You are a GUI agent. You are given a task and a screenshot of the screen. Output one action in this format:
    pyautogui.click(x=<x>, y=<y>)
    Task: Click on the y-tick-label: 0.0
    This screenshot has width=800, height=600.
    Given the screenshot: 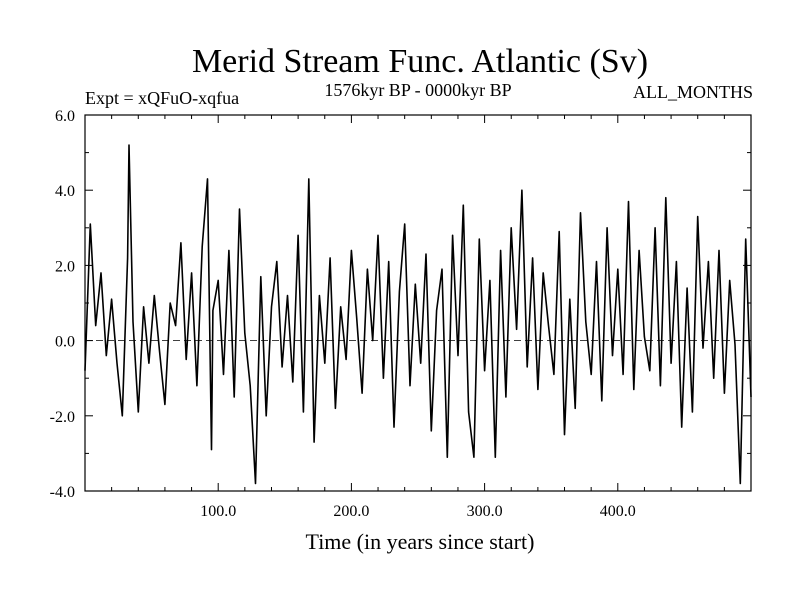 What is the action you would take?
    pyautogui.click(x=65, y=342)
    